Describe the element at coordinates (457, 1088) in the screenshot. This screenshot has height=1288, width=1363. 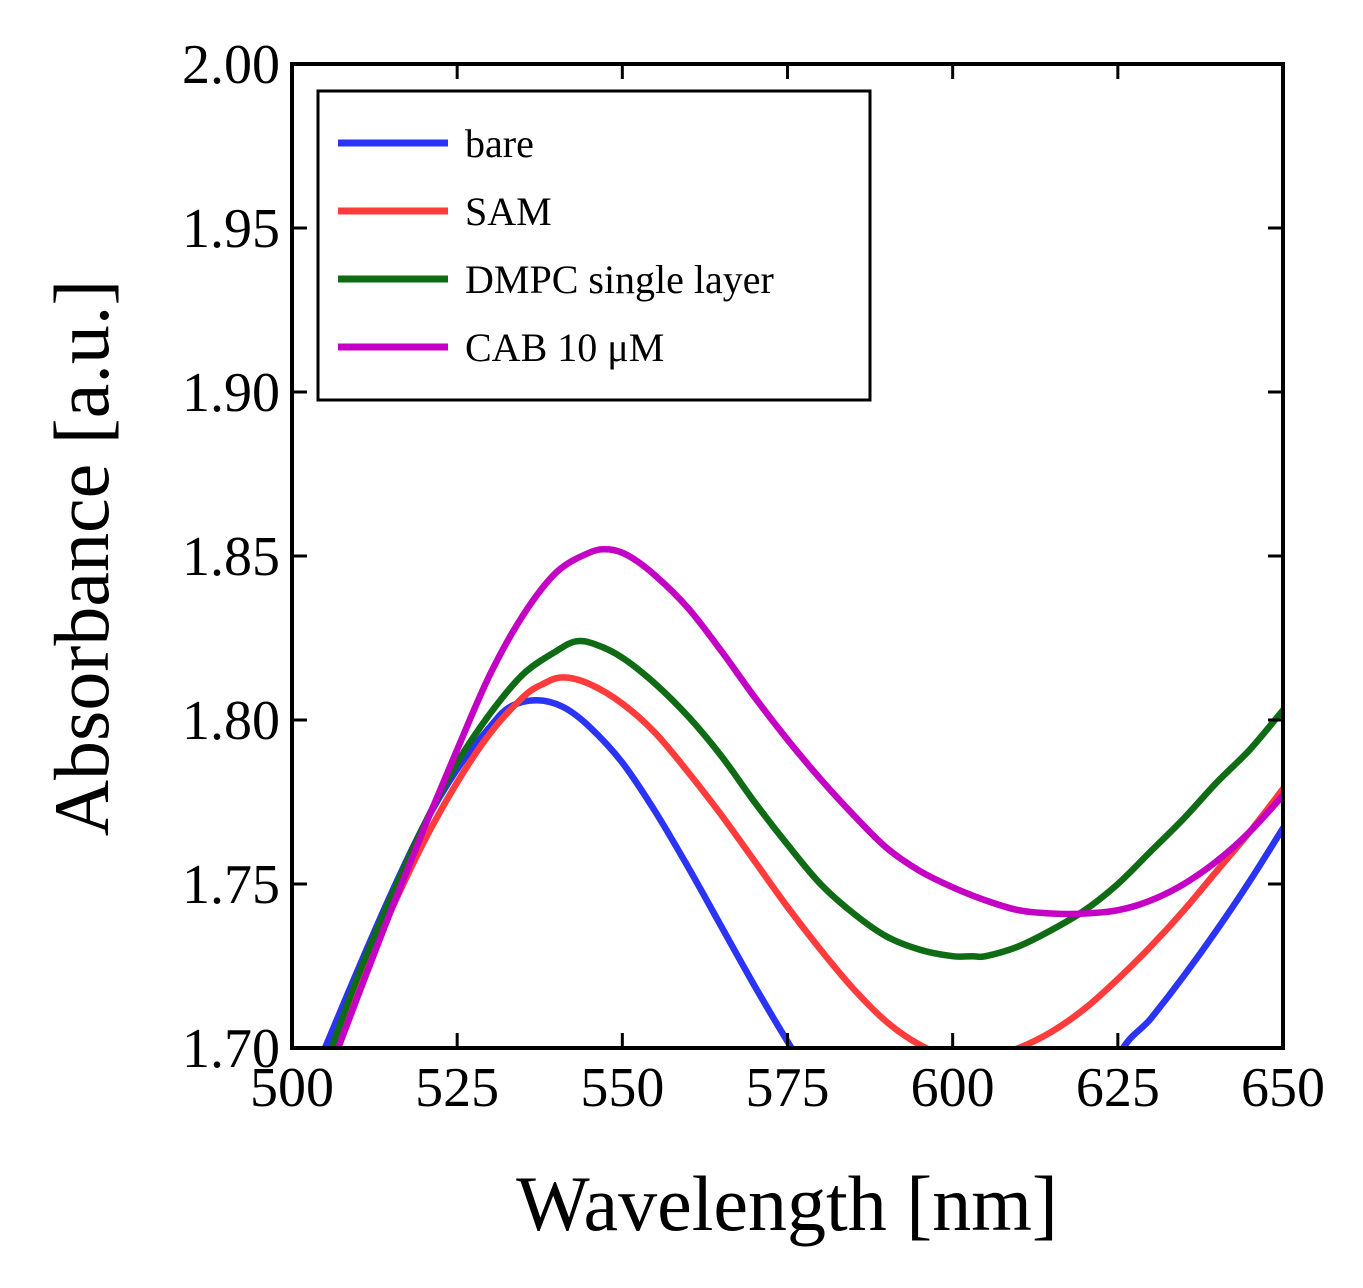
I see `x-tick-label: 525` at that location.